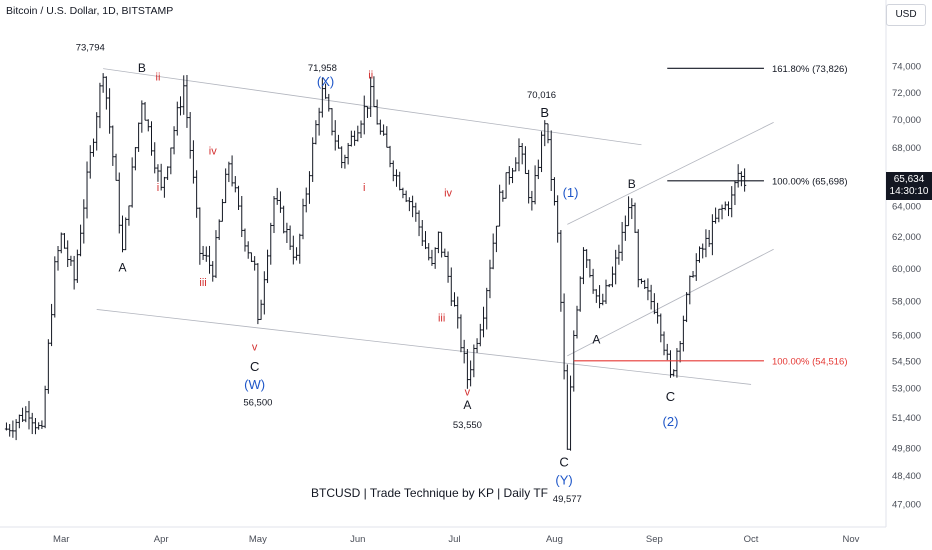 The image size is (932, 550). I want to click on price-tick-label: 49,800, so click(906, 449).